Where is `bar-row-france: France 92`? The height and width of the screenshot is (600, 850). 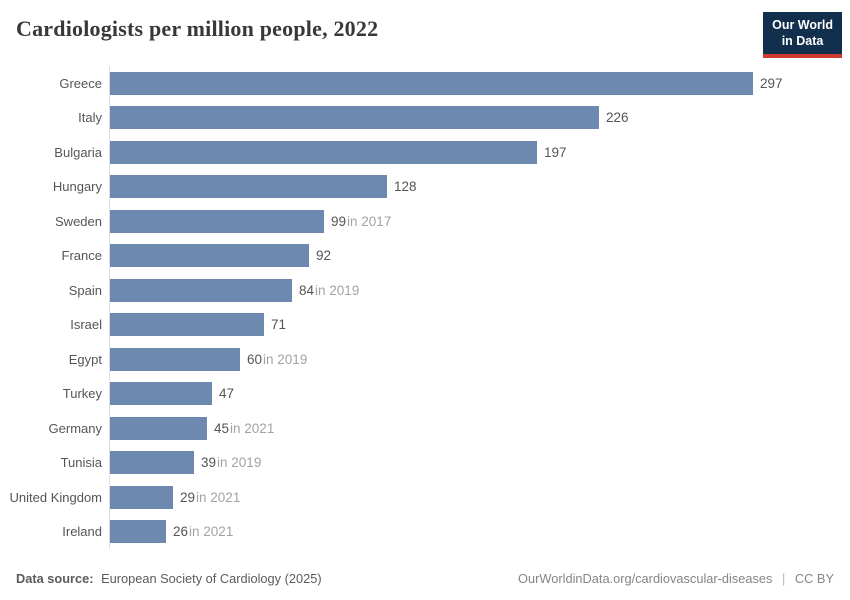 bar-row-france: France 92 is located at coordinates (425, 255).